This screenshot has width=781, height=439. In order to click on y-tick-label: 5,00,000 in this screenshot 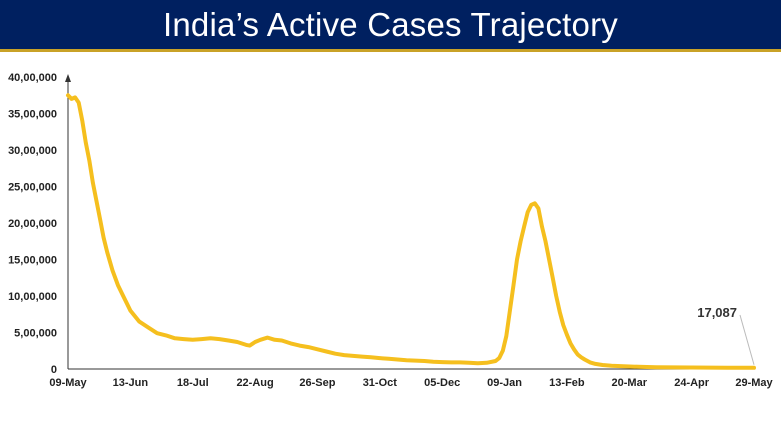, I will do `click(35, 334)`.